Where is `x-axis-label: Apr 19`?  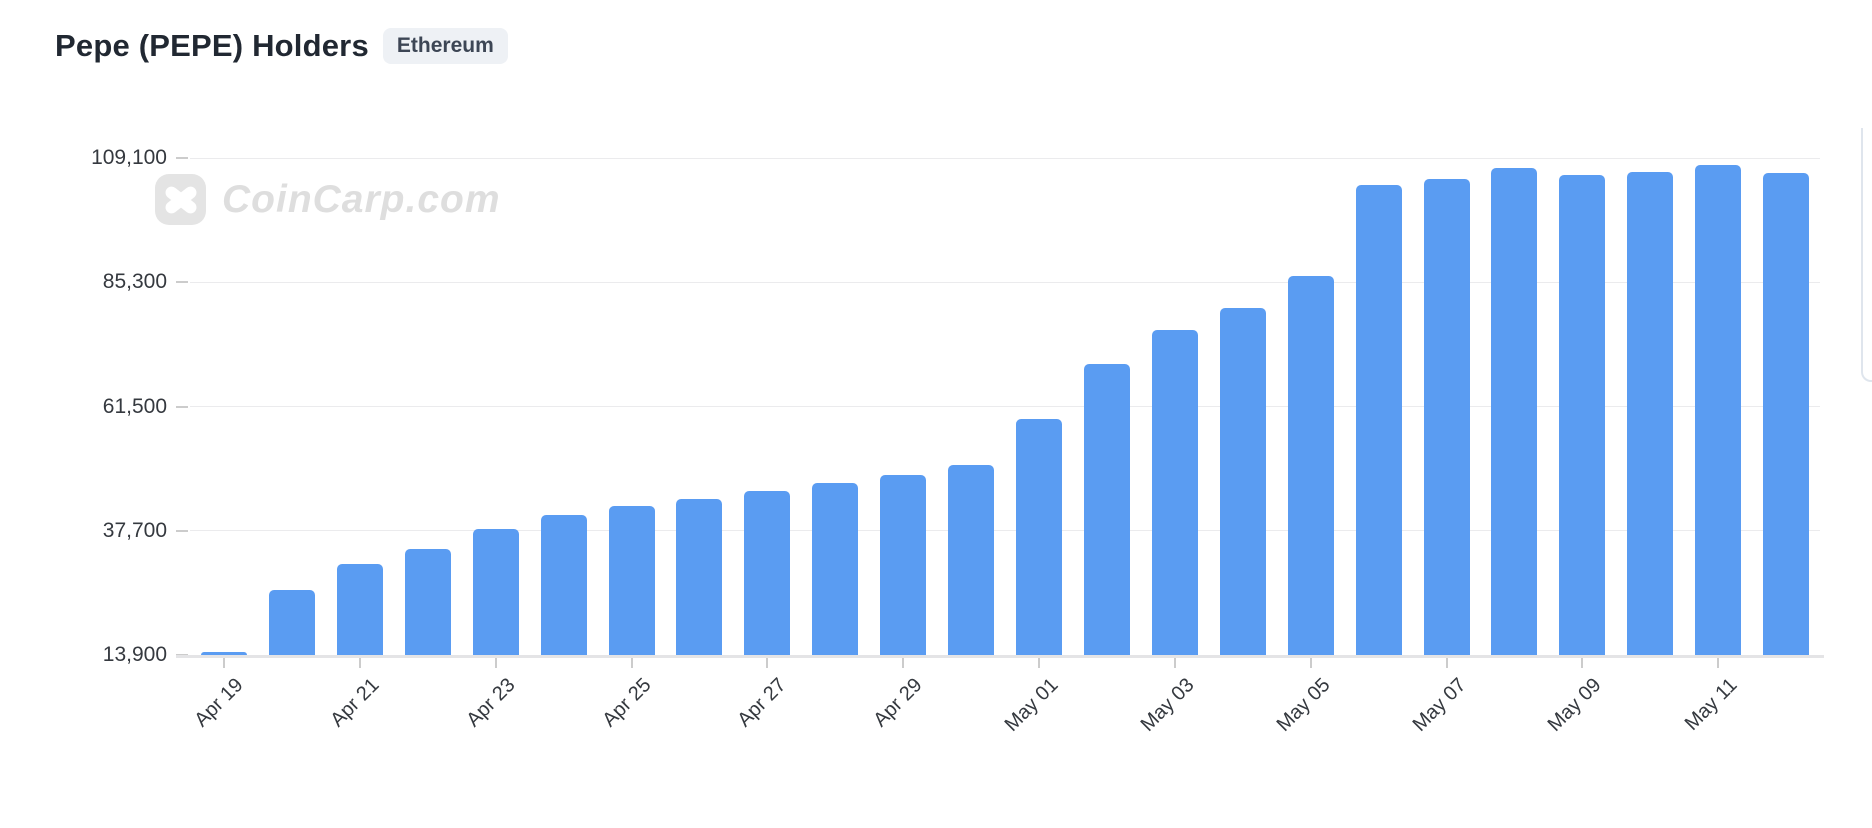
x-axis-label: Apr 19 is located at coordinates (219, 703).